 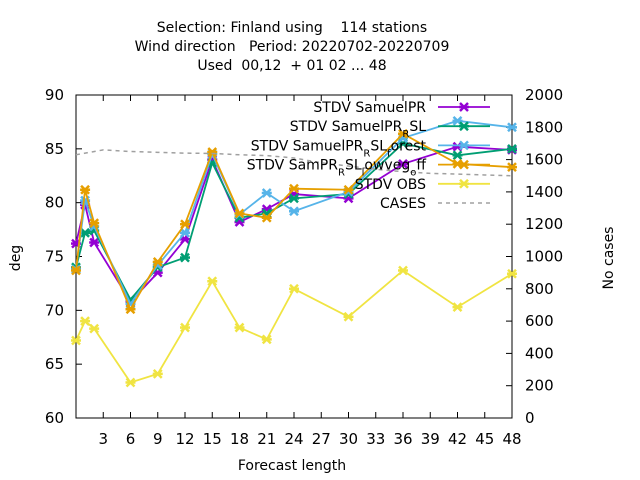 What do you see at coordinates (292, 28) in the screenshot?
I see `title-line: Selection: Finland using 114 stations` at bounding box center [292, 28].